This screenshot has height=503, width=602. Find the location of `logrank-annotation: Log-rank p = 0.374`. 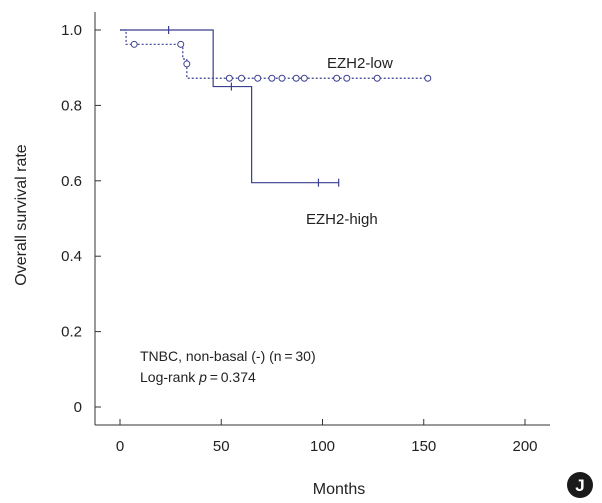

logrank-annotation: Log-rank p = 0.374 is located at coordinates (198, 377).